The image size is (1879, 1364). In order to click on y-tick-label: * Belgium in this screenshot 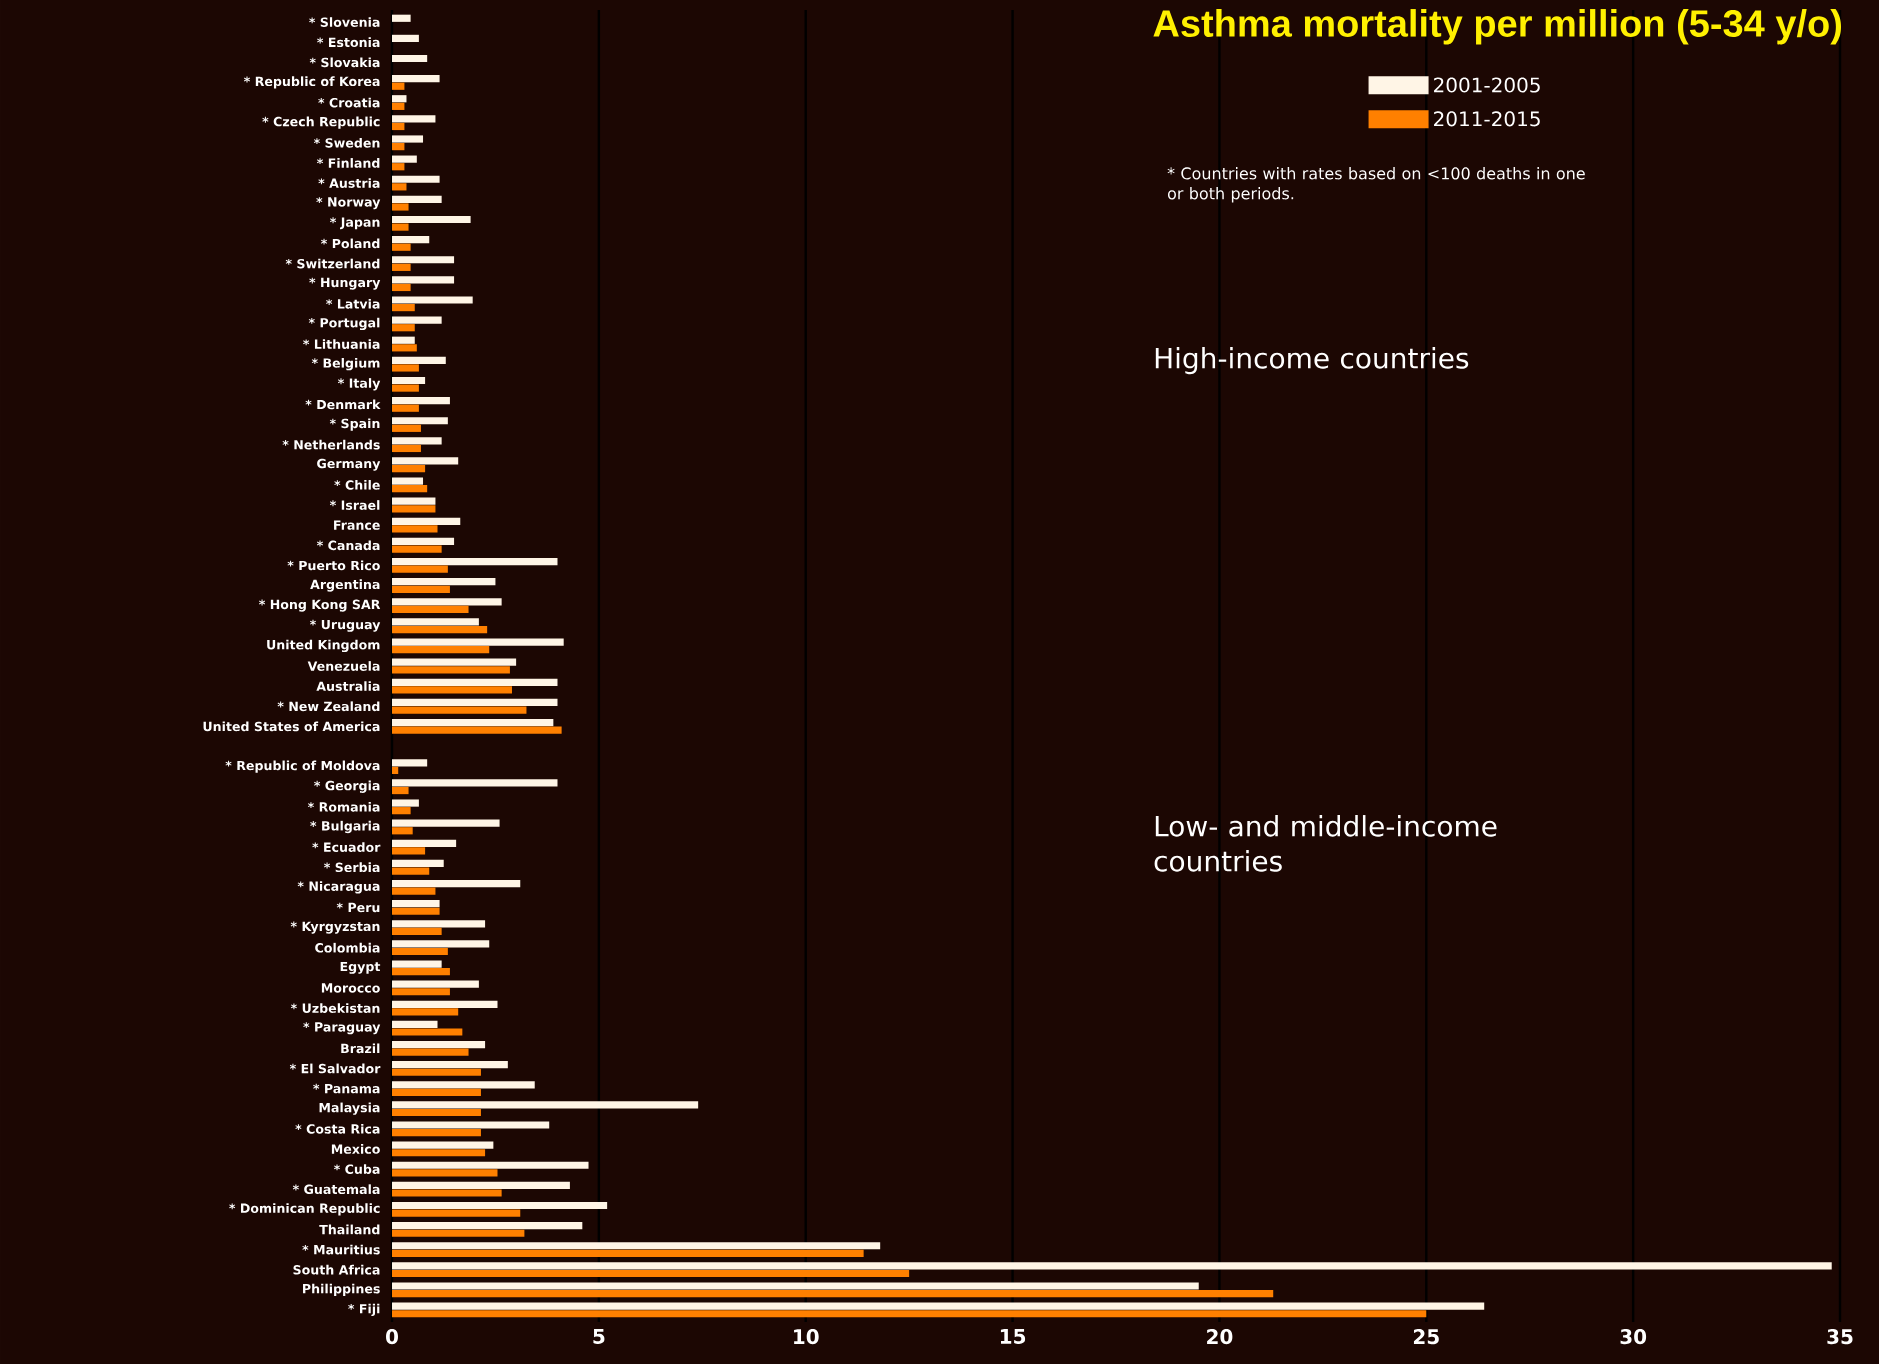, I will do `click(345, 364)`.